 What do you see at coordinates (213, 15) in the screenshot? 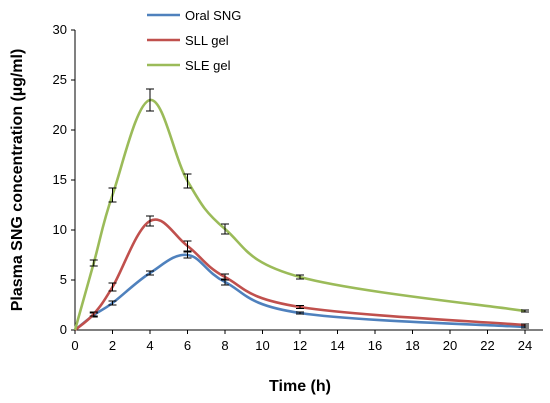
I see `legend-label: Oral SNG` at bounding box center [213, 15].